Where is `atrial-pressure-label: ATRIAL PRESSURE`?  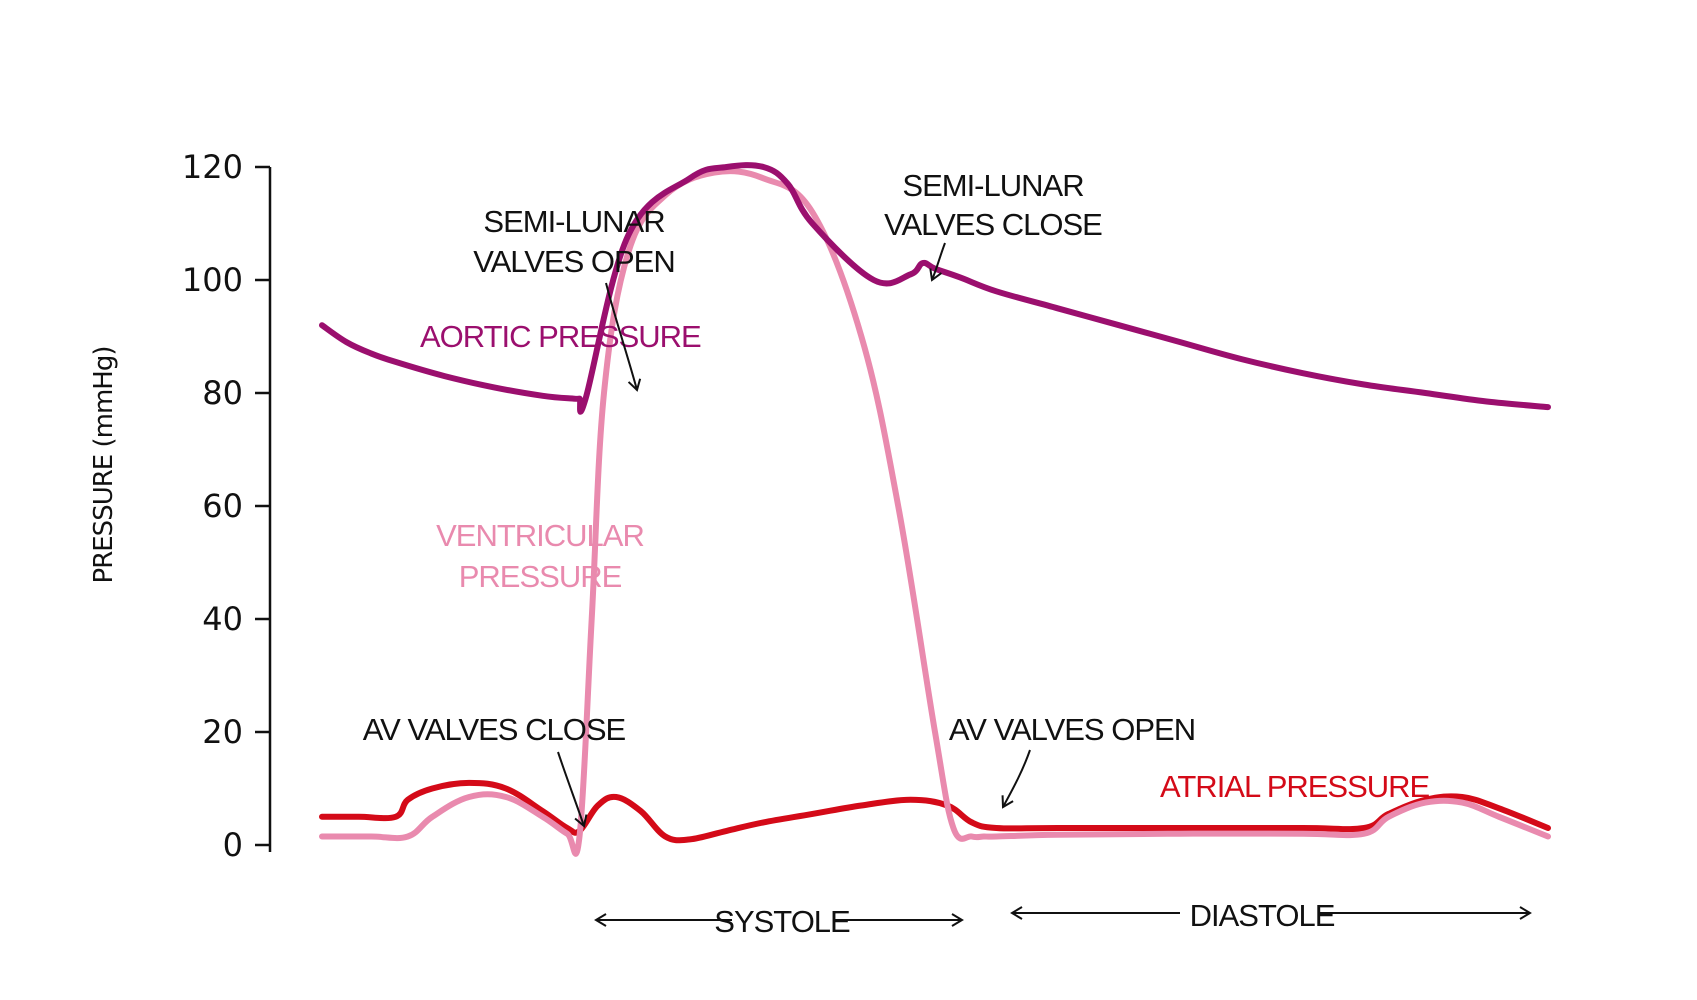
atrial-pressure-label: ATRIAL PRESSURE is located at coordinates (1295, 786).